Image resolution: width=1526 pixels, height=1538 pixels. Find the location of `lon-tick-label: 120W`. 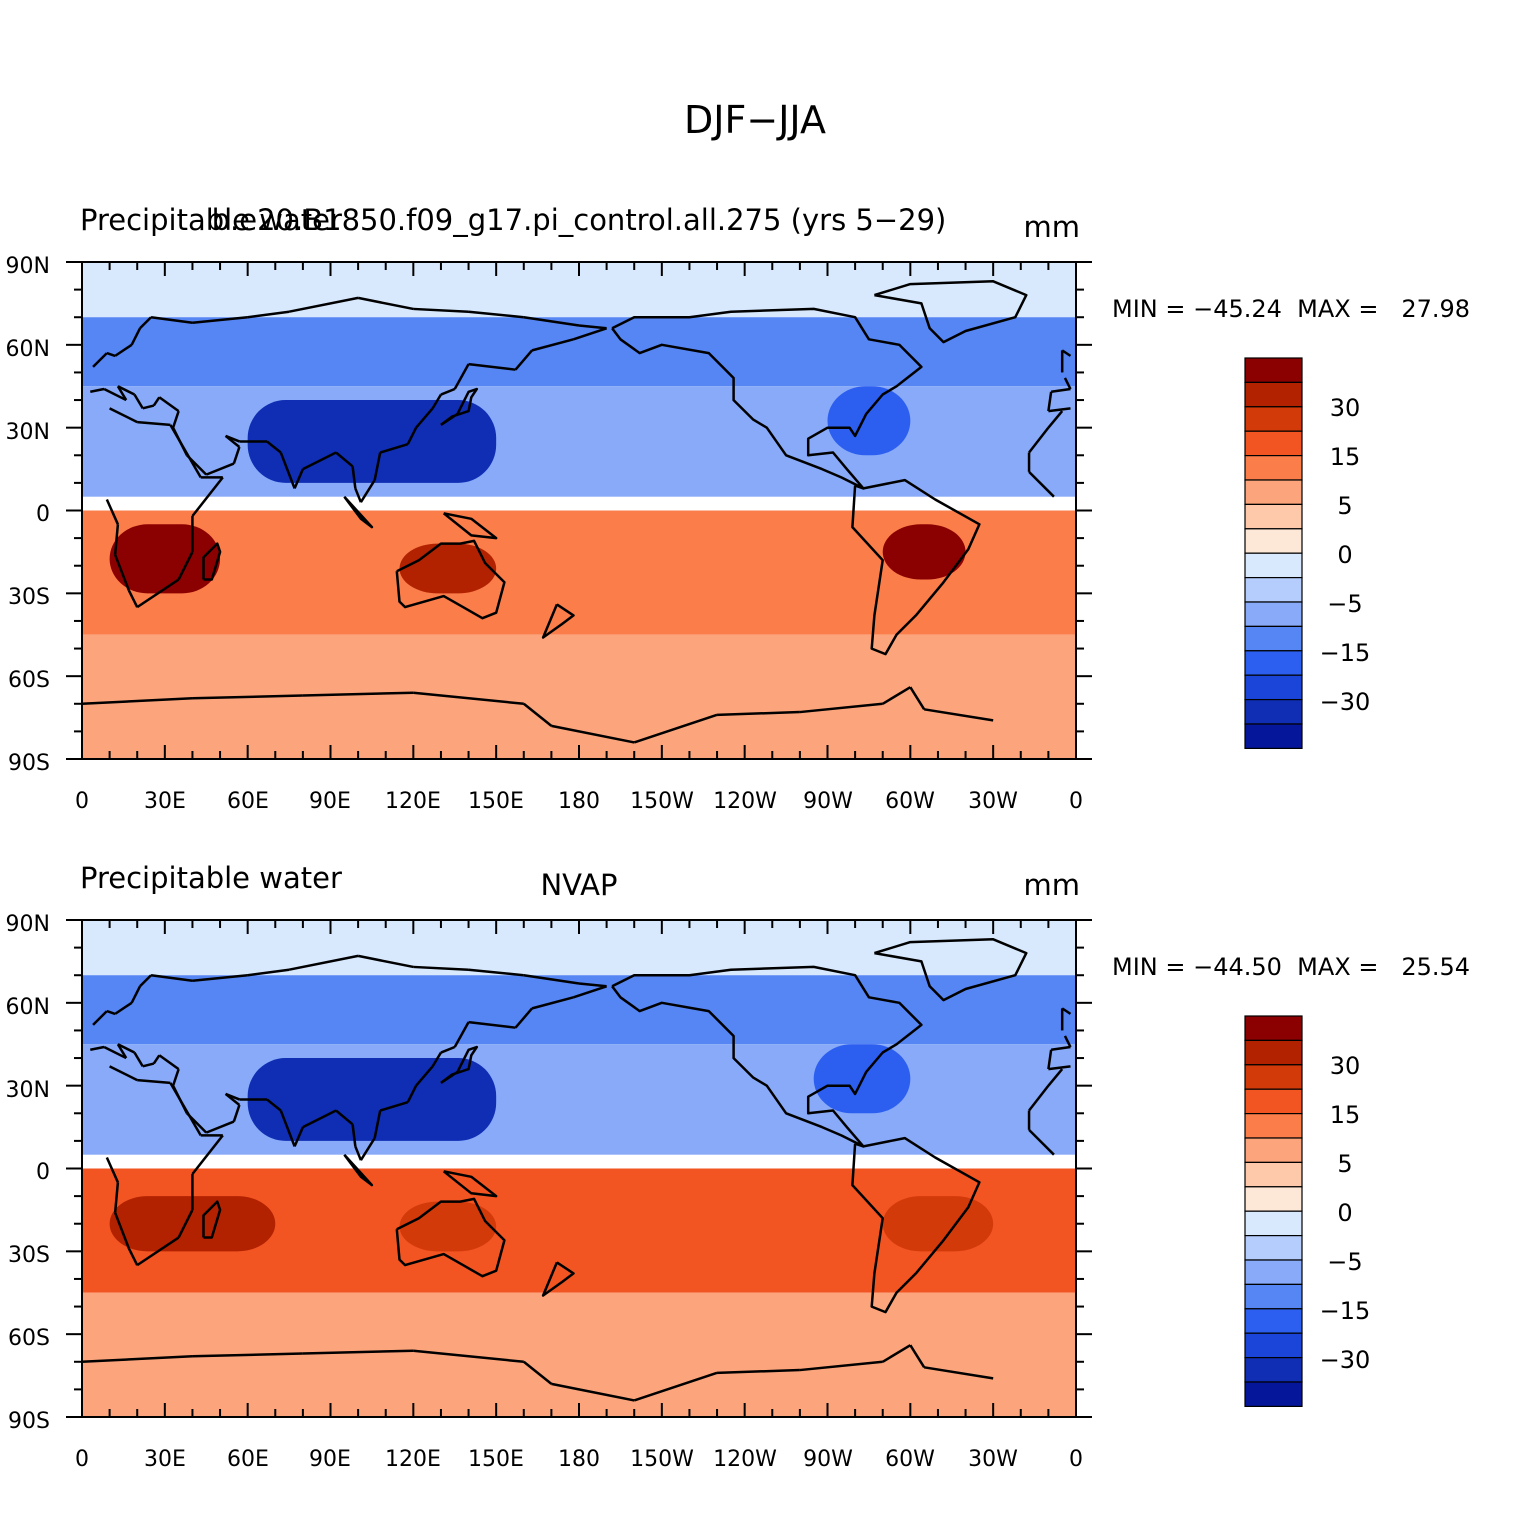

lon-tick-label: 120W is located at coordinates (745, 1459).